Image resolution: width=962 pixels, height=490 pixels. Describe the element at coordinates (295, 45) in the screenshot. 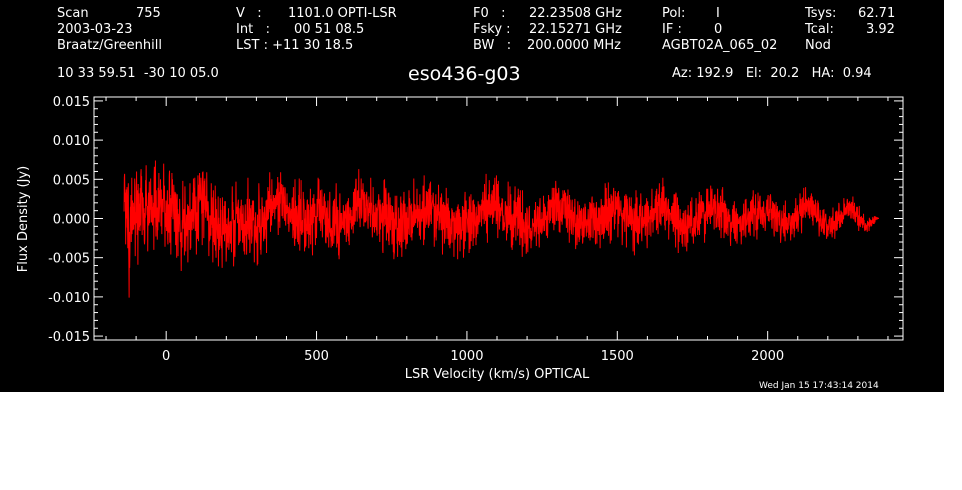

I see `lst-text: LST : +11 30 18.5` at that location.